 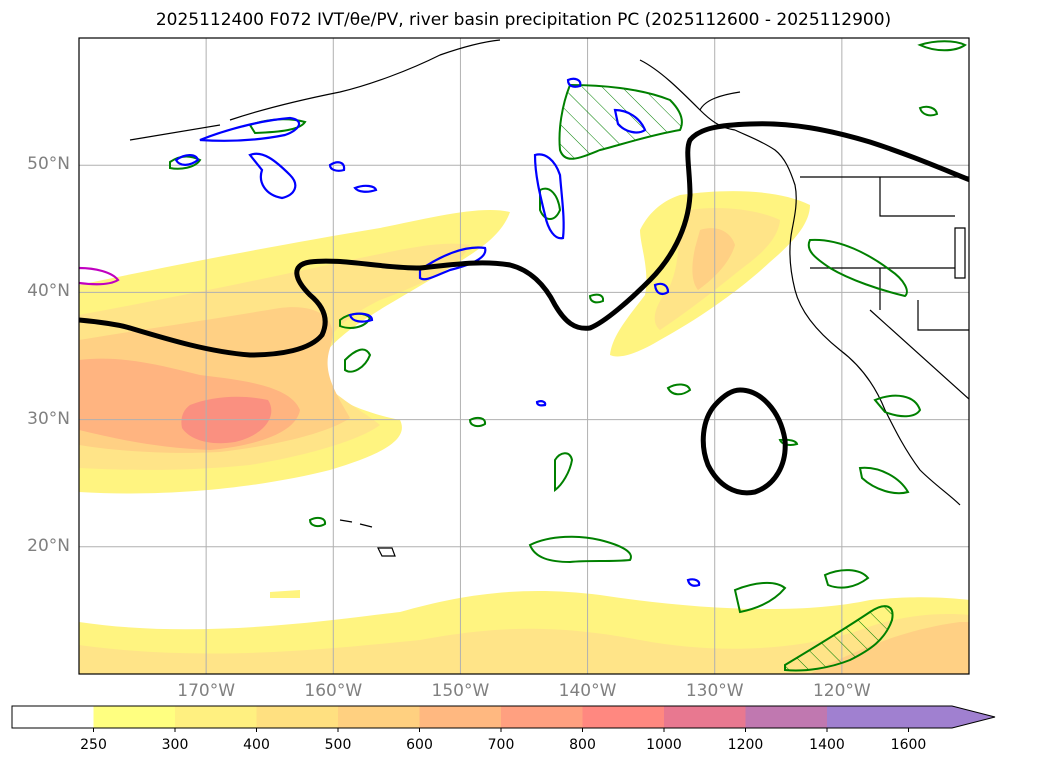 I want to click on colorbar-tick-label: 600, so click(x=419, y=745).